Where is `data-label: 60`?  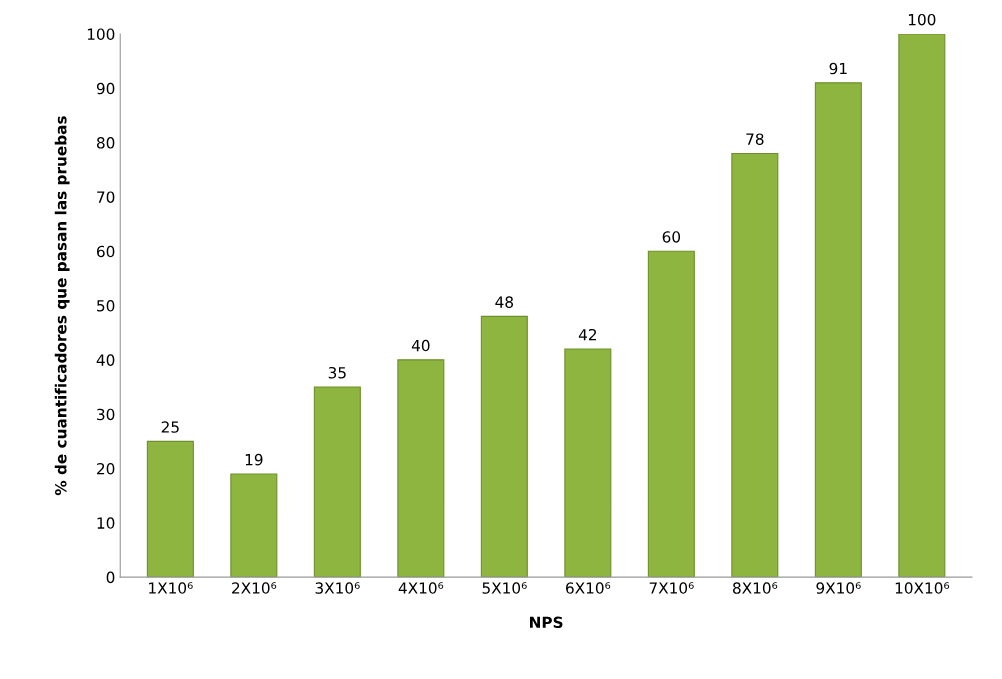
data-label: 60 is located at coordinates (671, 237).